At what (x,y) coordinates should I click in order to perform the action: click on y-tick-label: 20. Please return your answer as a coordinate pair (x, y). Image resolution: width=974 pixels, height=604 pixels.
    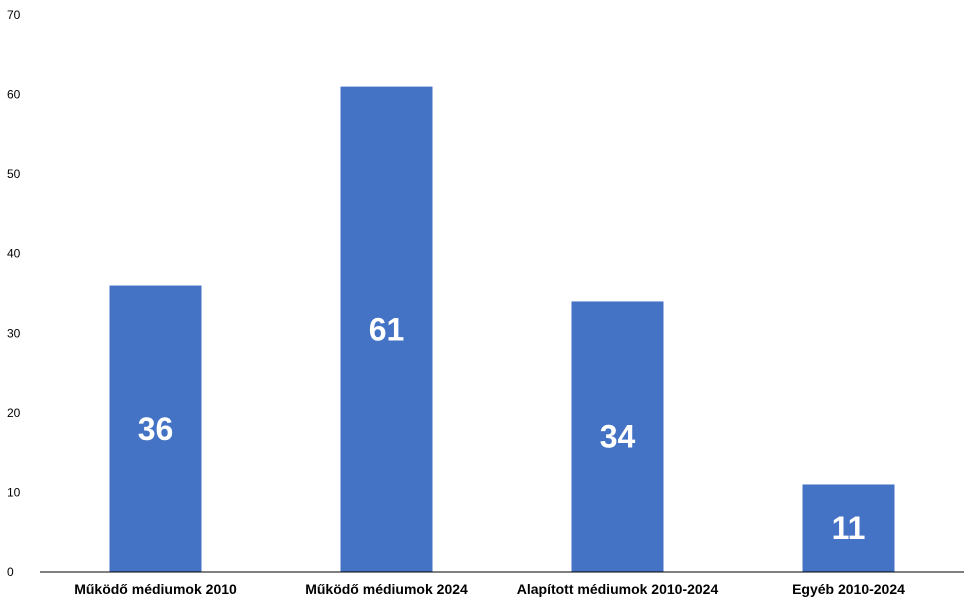
    Looking at the image, I should click on (14, 413).